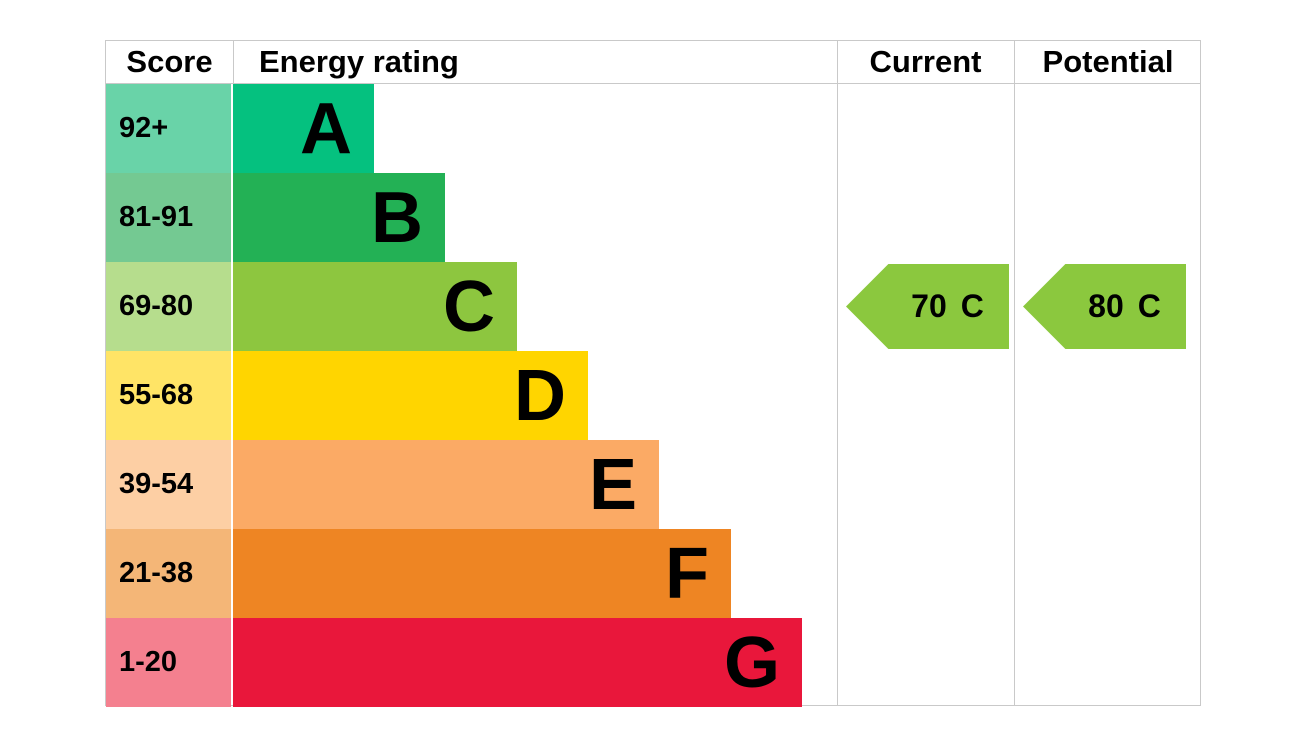 This screenshot has height=741, width=1296. Describe the element at coordinates (837, 373) in the screenshot. I see `current-column-divider-line` at that location.